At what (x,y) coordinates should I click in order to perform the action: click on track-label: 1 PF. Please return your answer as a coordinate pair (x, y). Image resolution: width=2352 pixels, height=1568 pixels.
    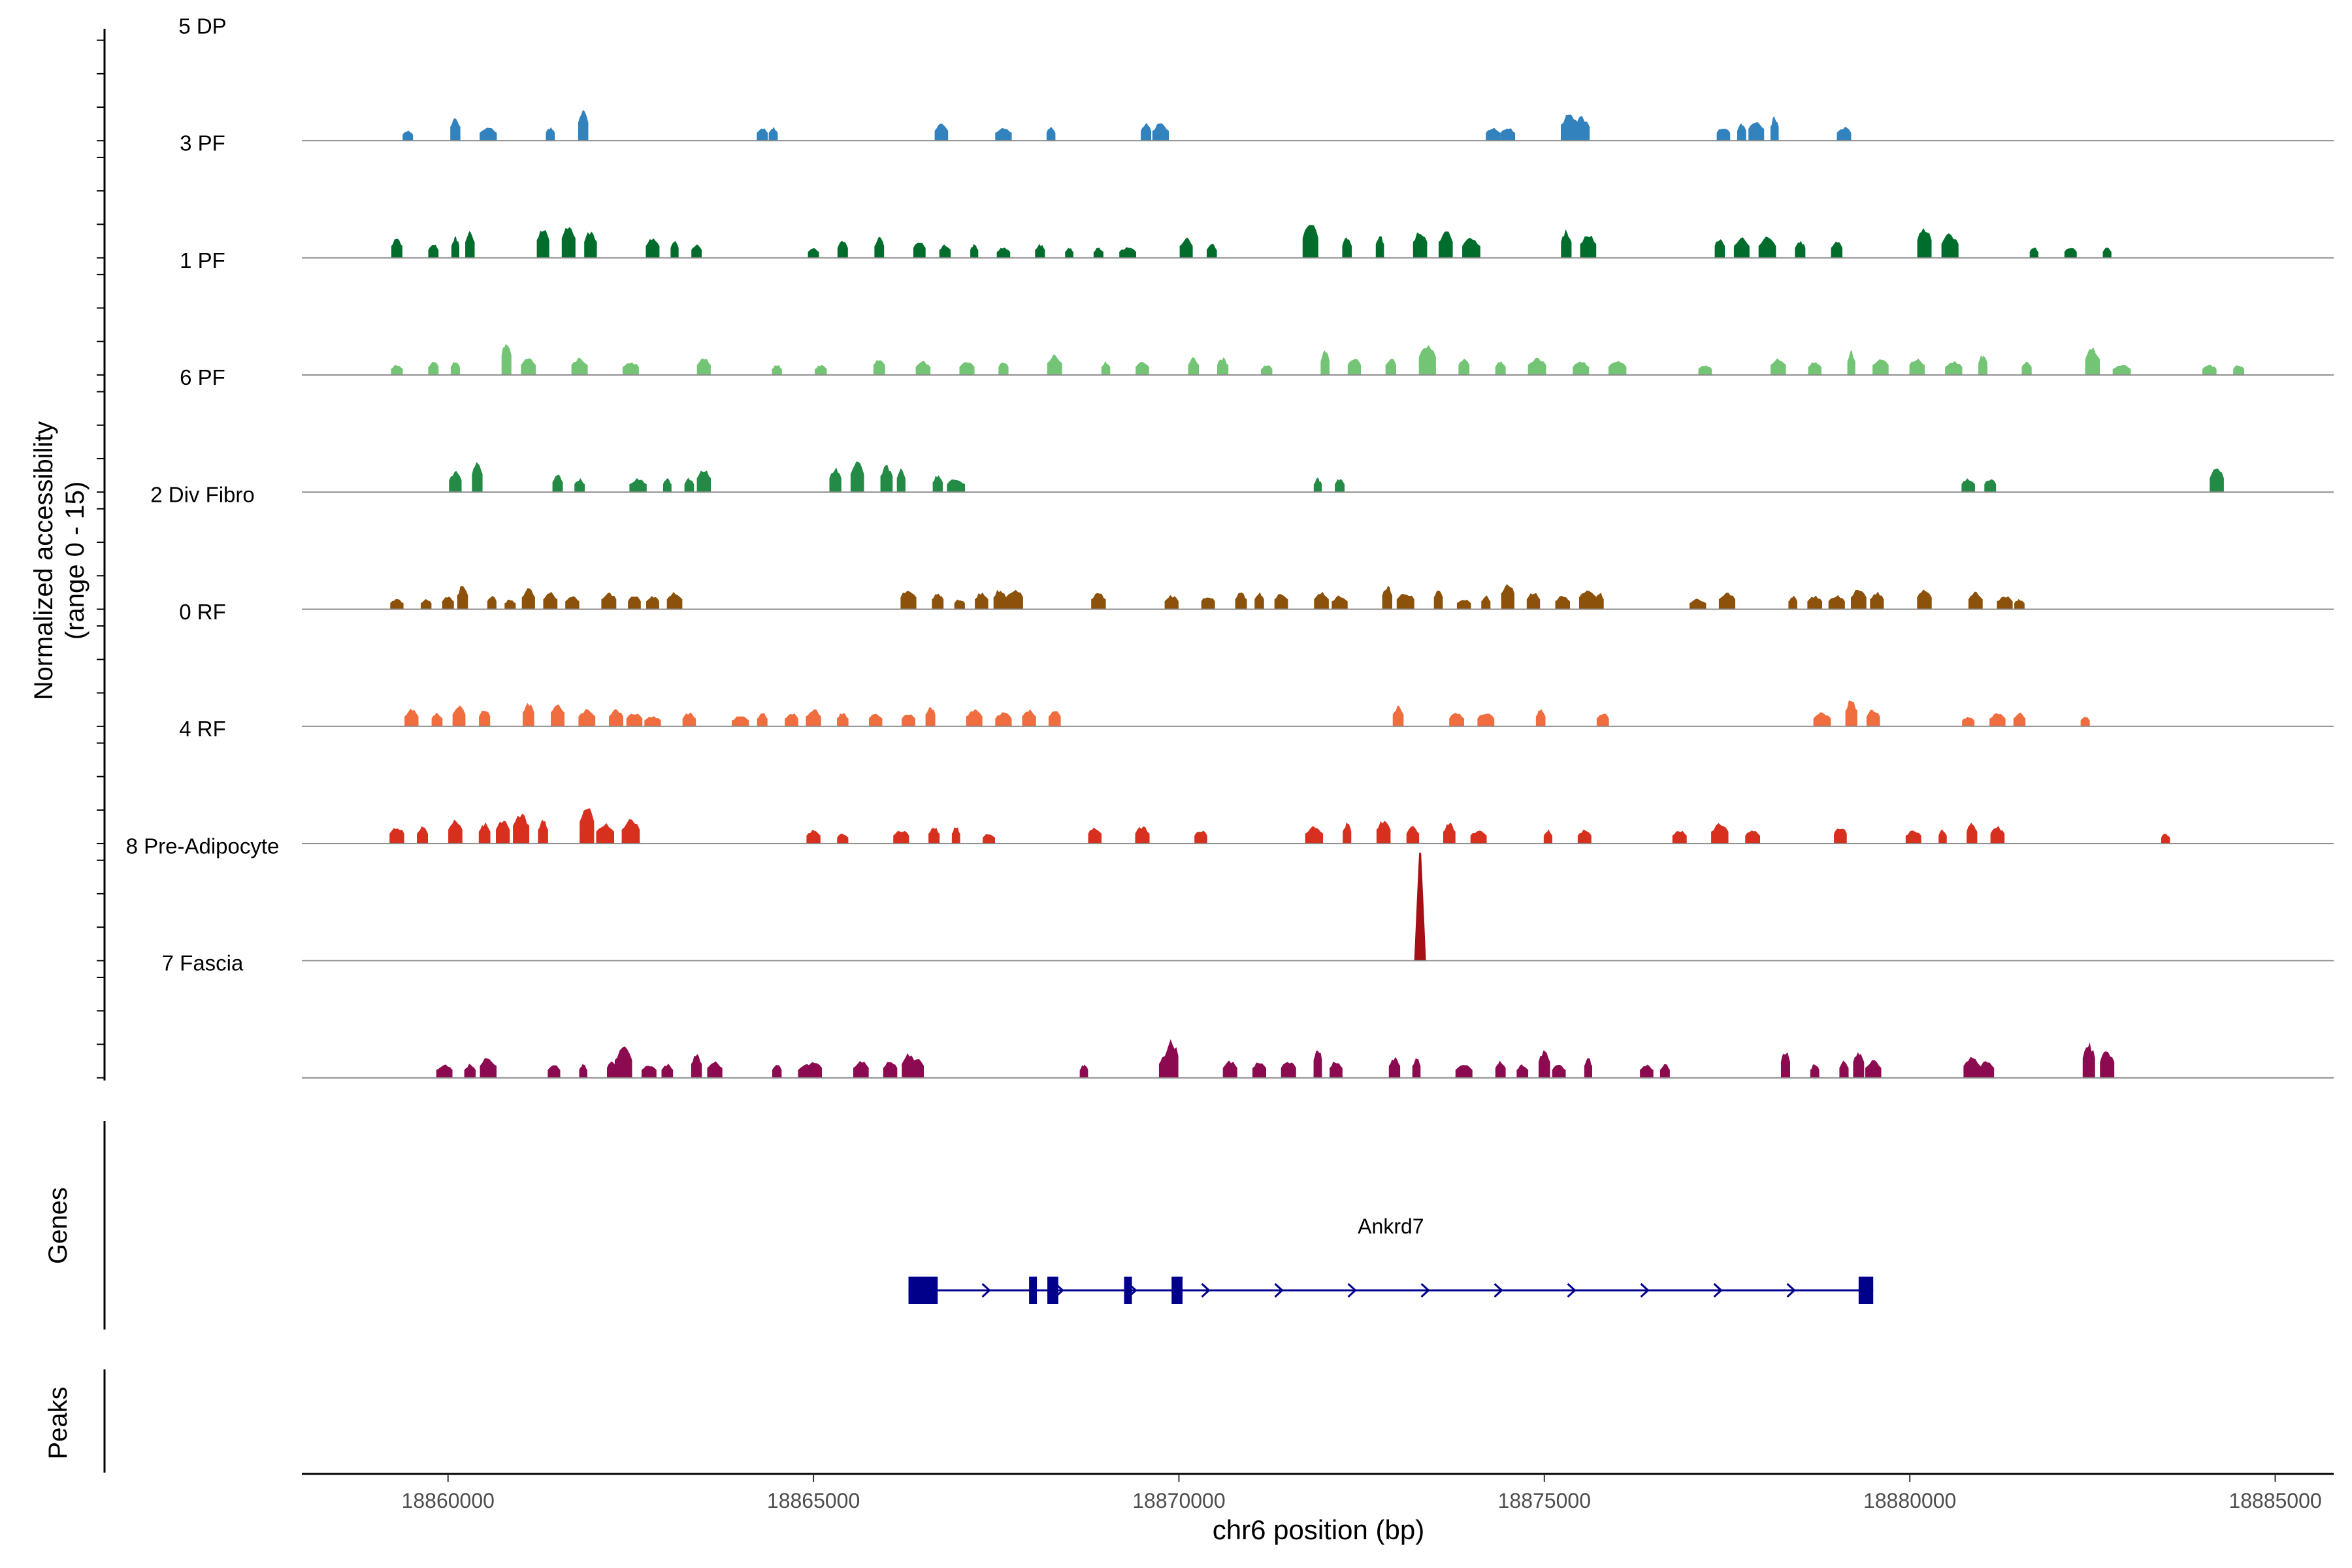
    Looking at the image, I should click on (202, 260).